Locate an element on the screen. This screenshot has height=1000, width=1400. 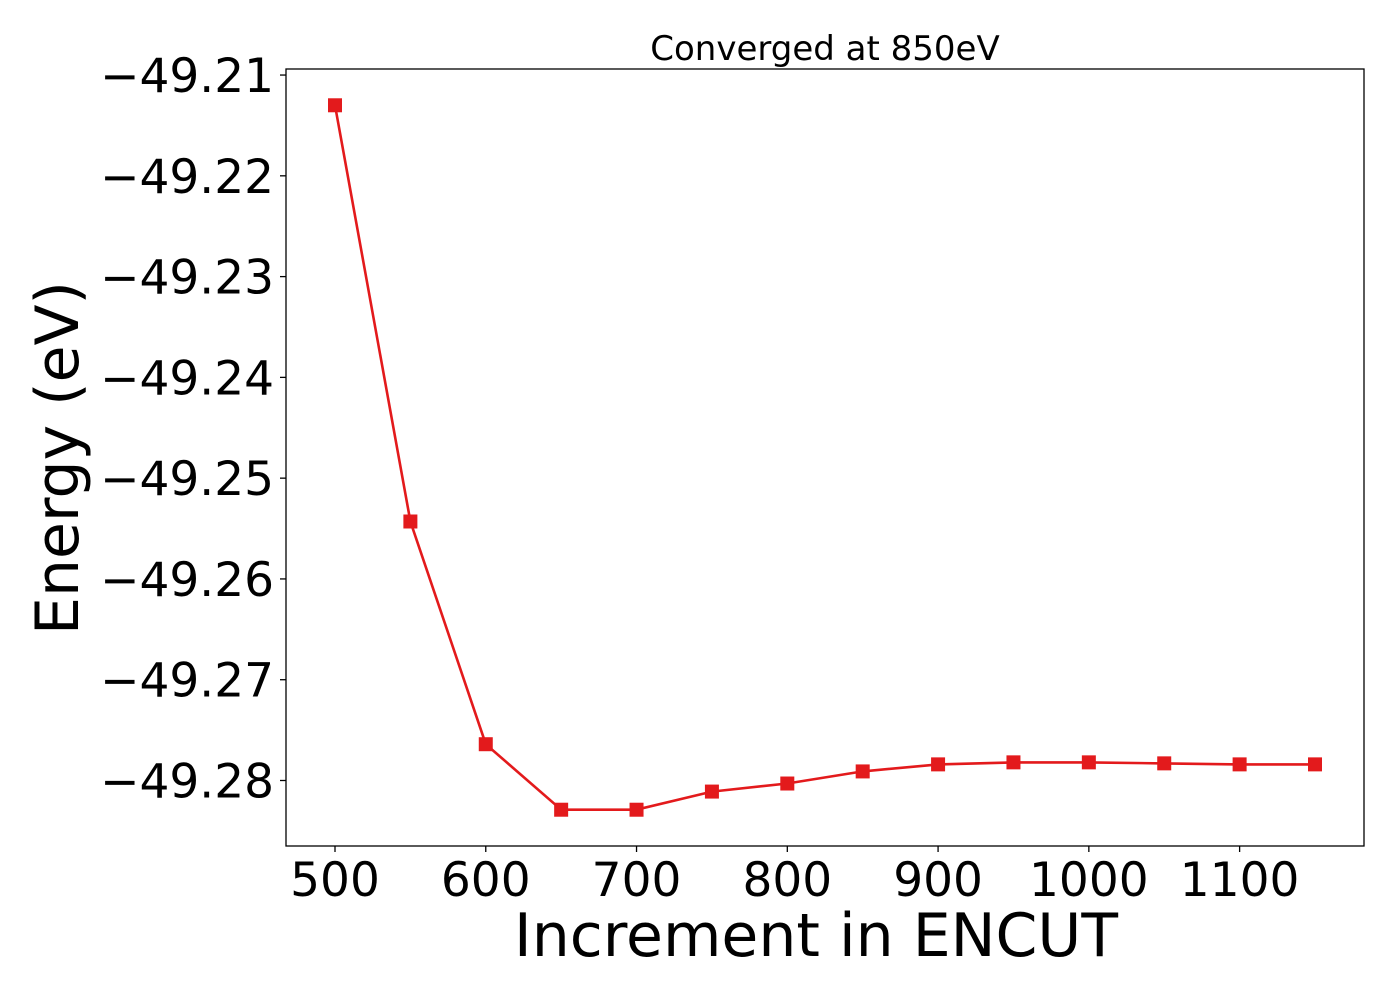
y-axis-label: Energy (eV) is located at coordinates (58, 458).